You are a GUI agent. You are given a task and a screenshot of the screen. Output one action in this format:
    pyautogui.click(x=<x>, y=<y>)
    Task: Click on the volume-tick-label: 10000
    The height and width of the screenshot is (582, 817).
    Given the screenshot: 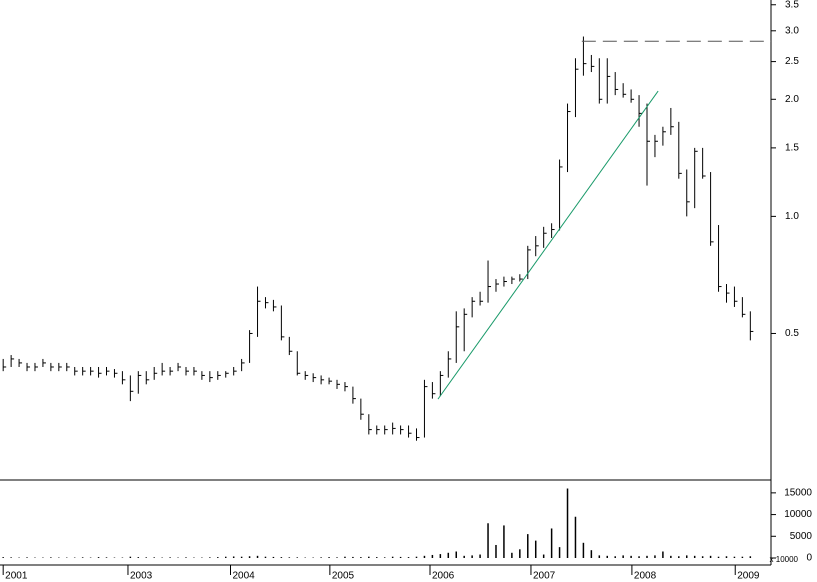 What is the action you would take?
    pyautogui.click(x=798, y=514)
    